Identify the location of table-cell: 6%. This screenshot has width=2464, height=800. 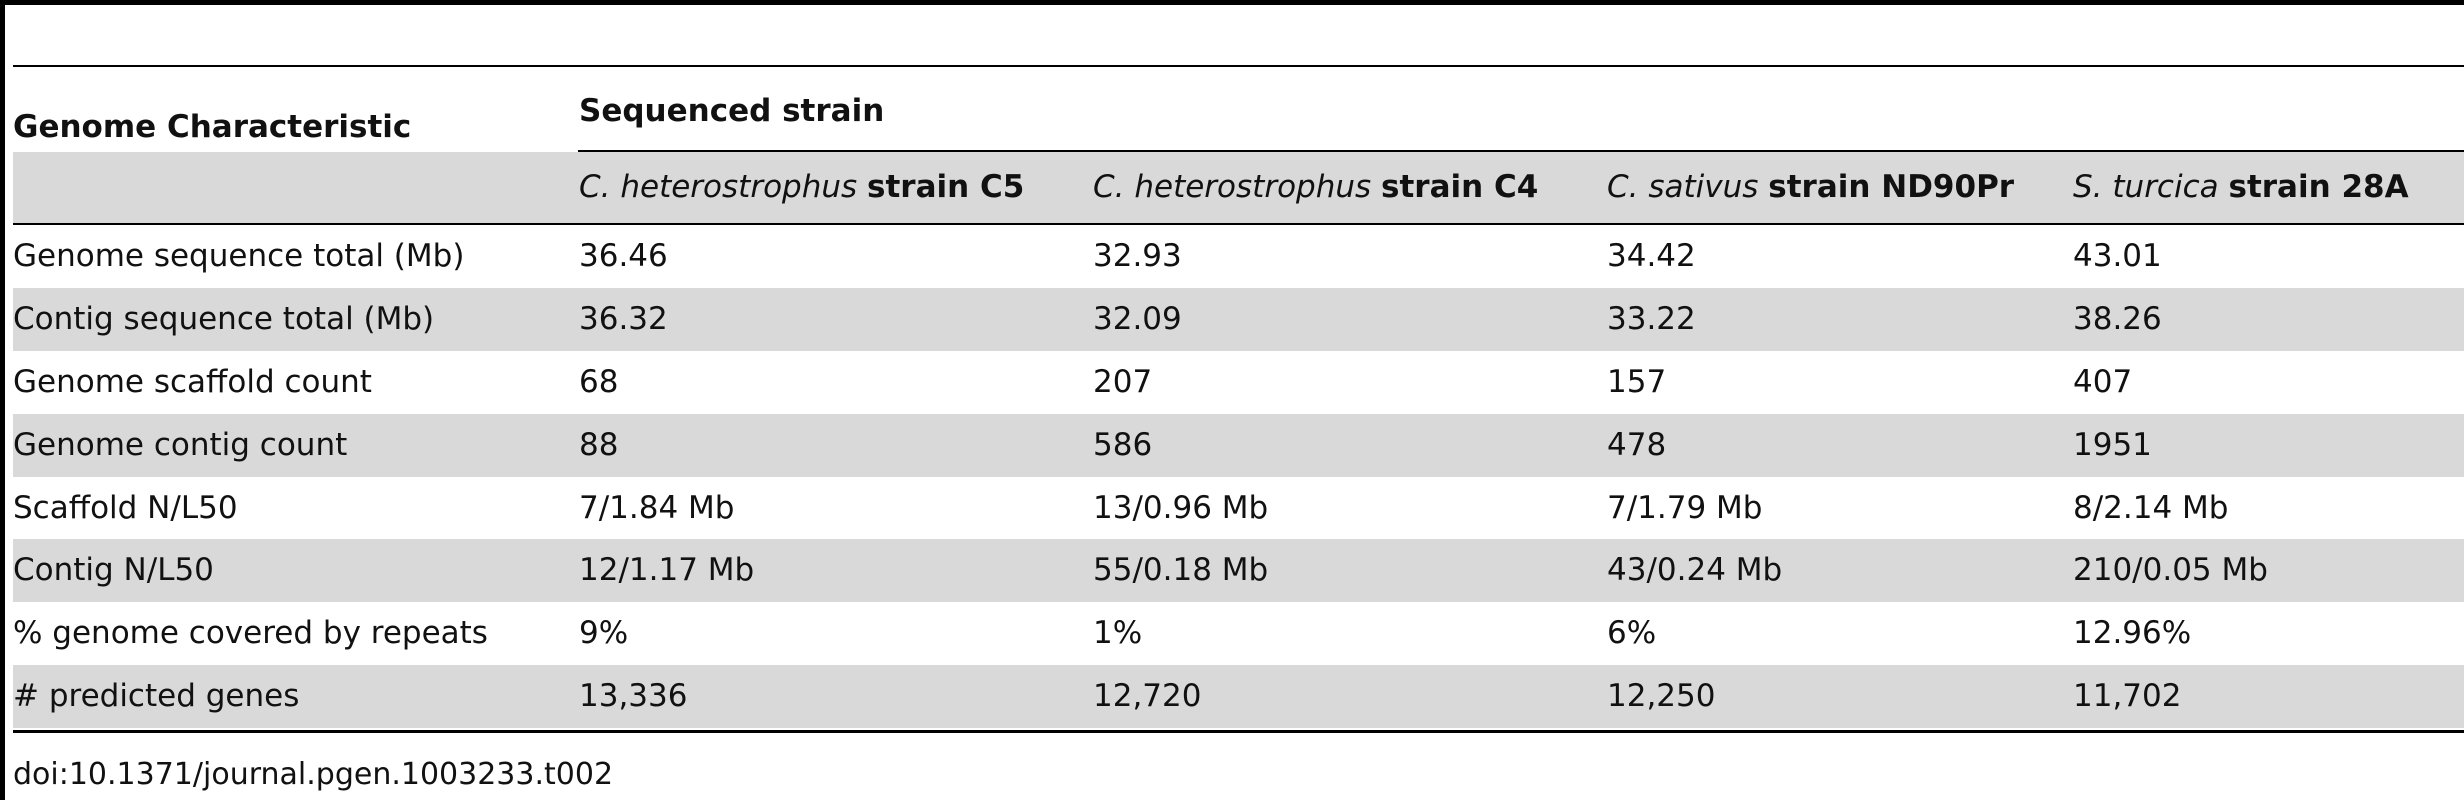
(1632, 633).